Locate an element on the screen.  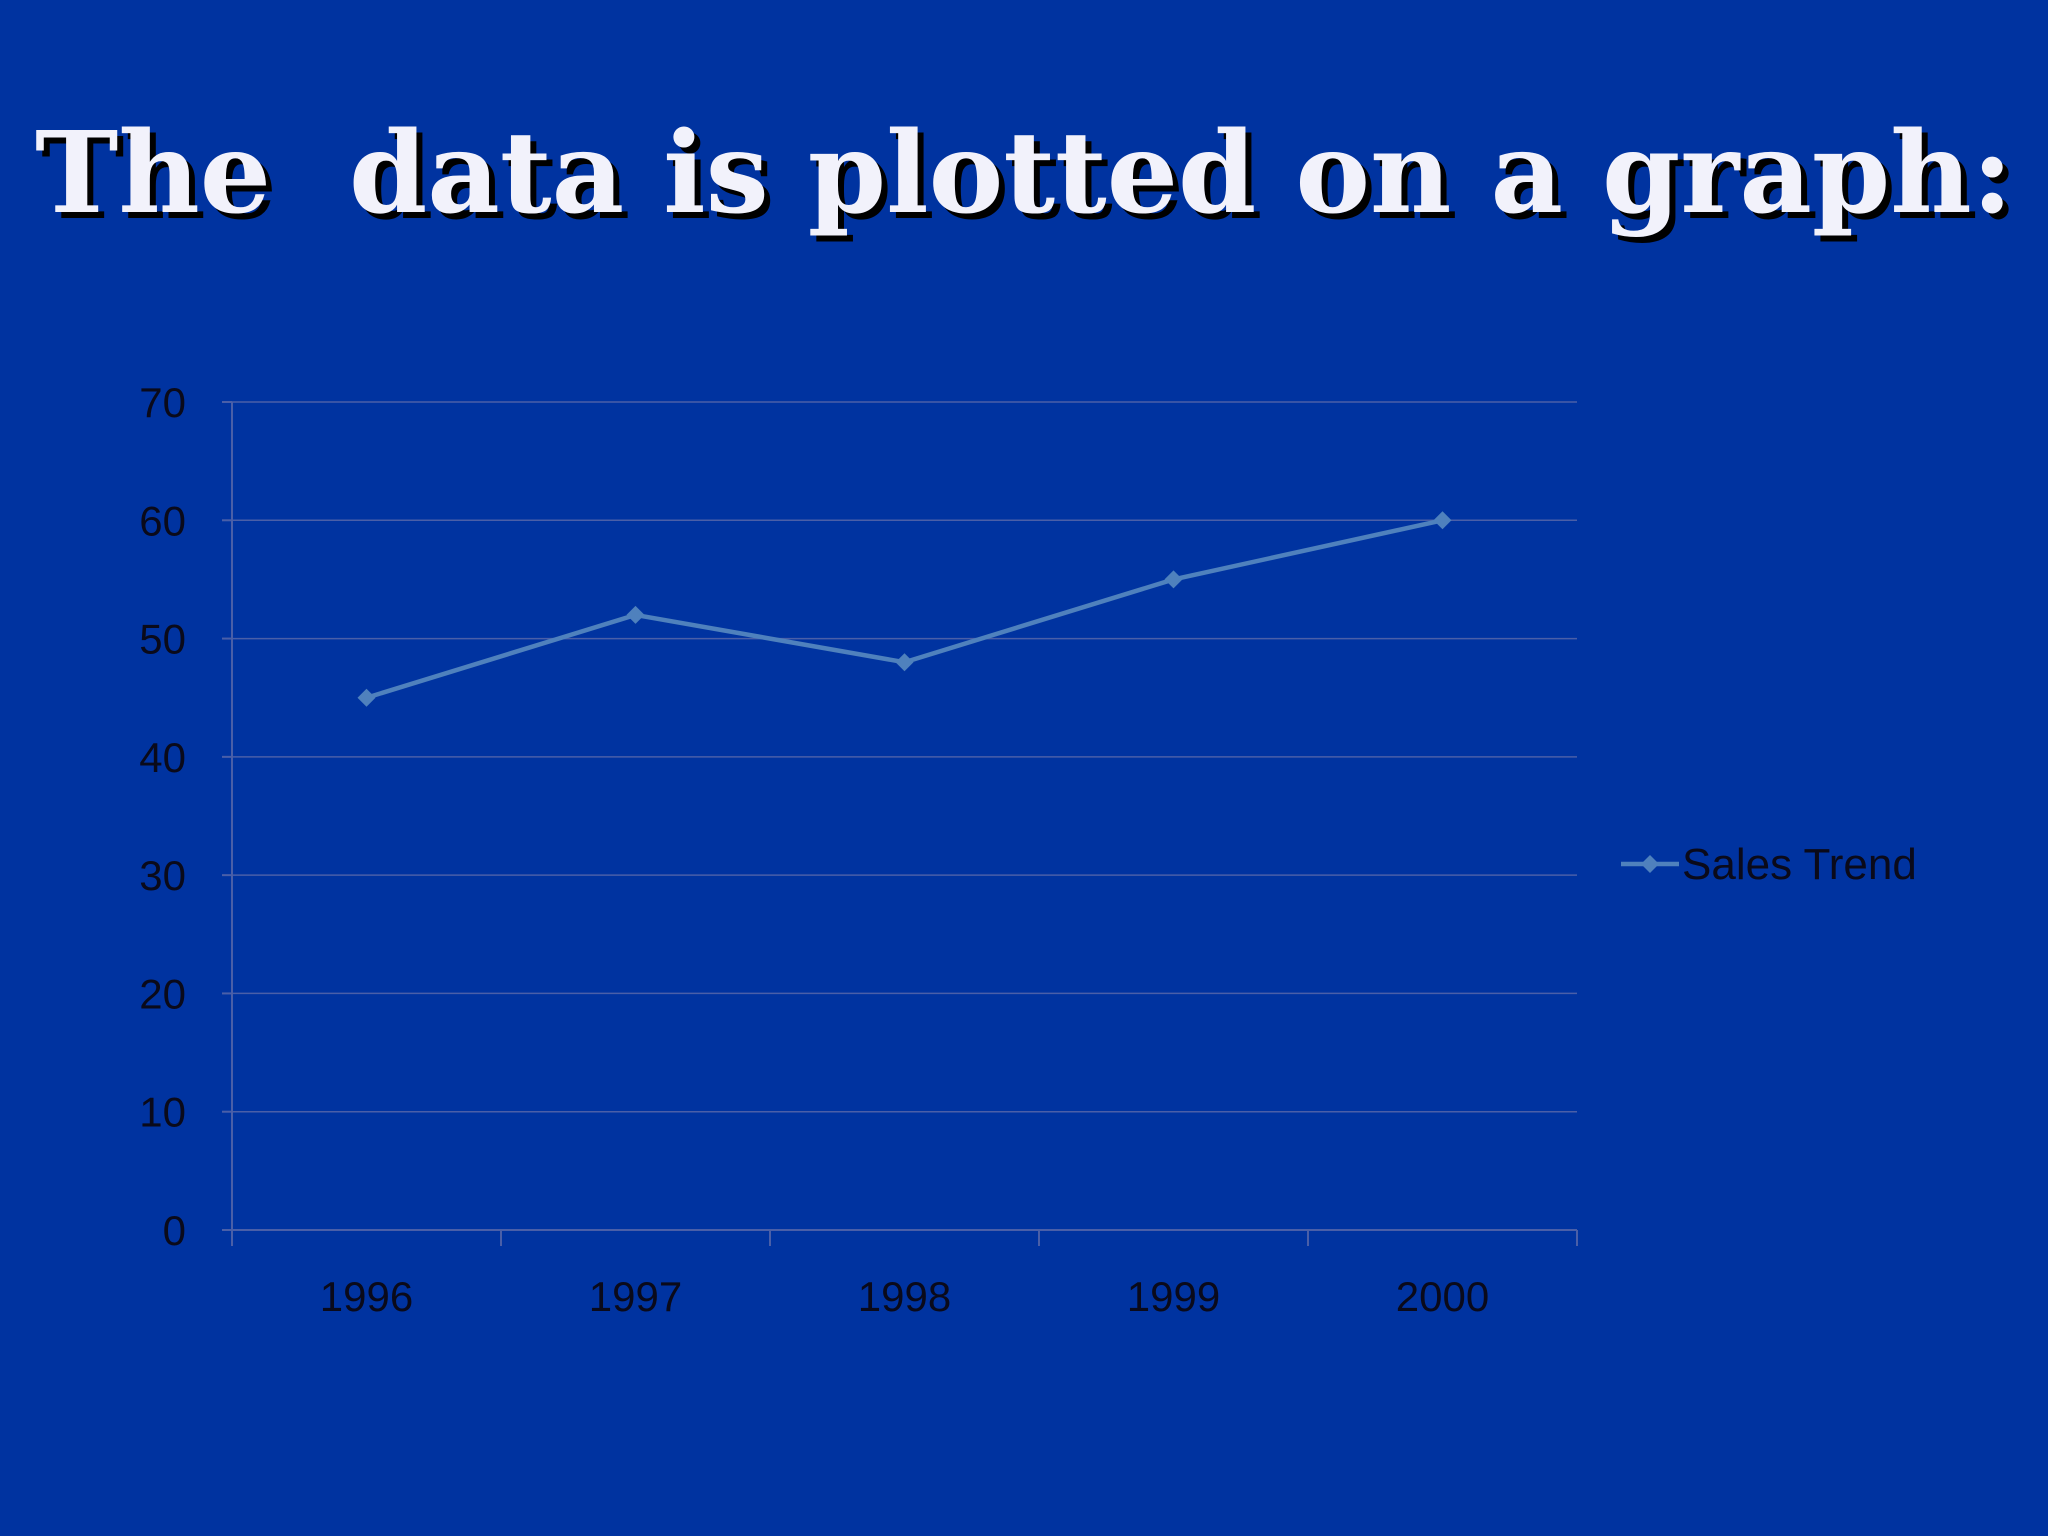
y-tick-label: 20 is located at coordinates (162, 993).